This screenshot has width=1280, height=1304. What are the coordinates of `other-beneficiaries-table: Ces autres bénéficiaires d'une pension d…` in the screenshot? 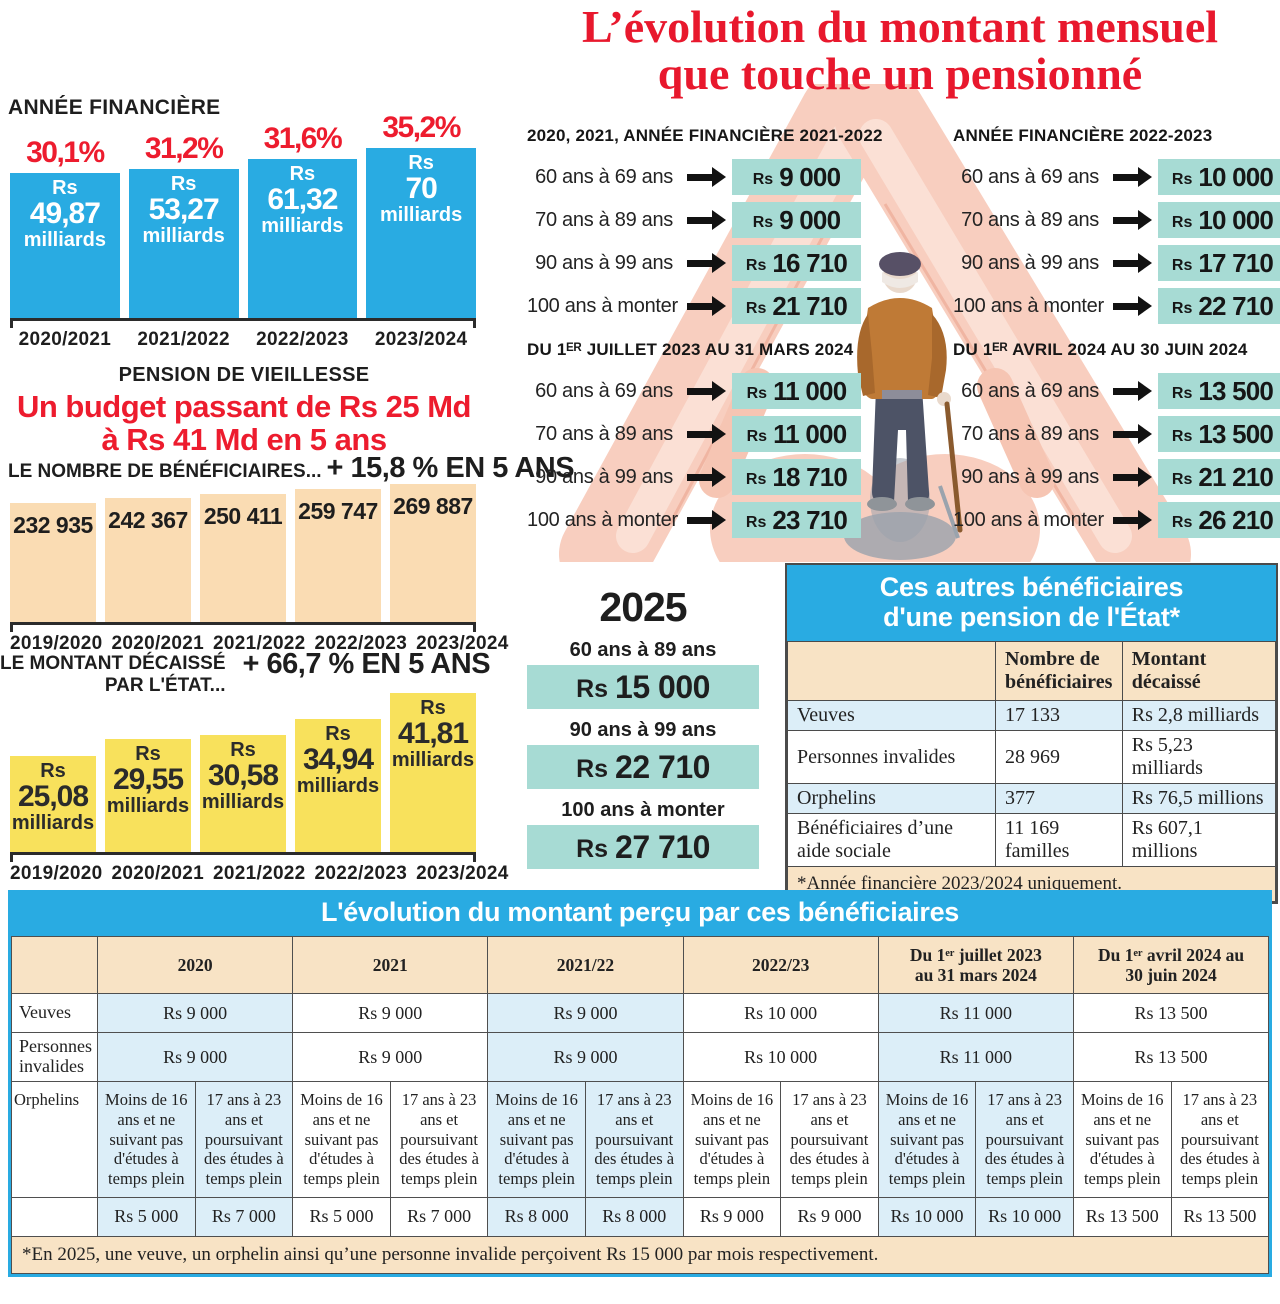 It's located at (1031, 734).